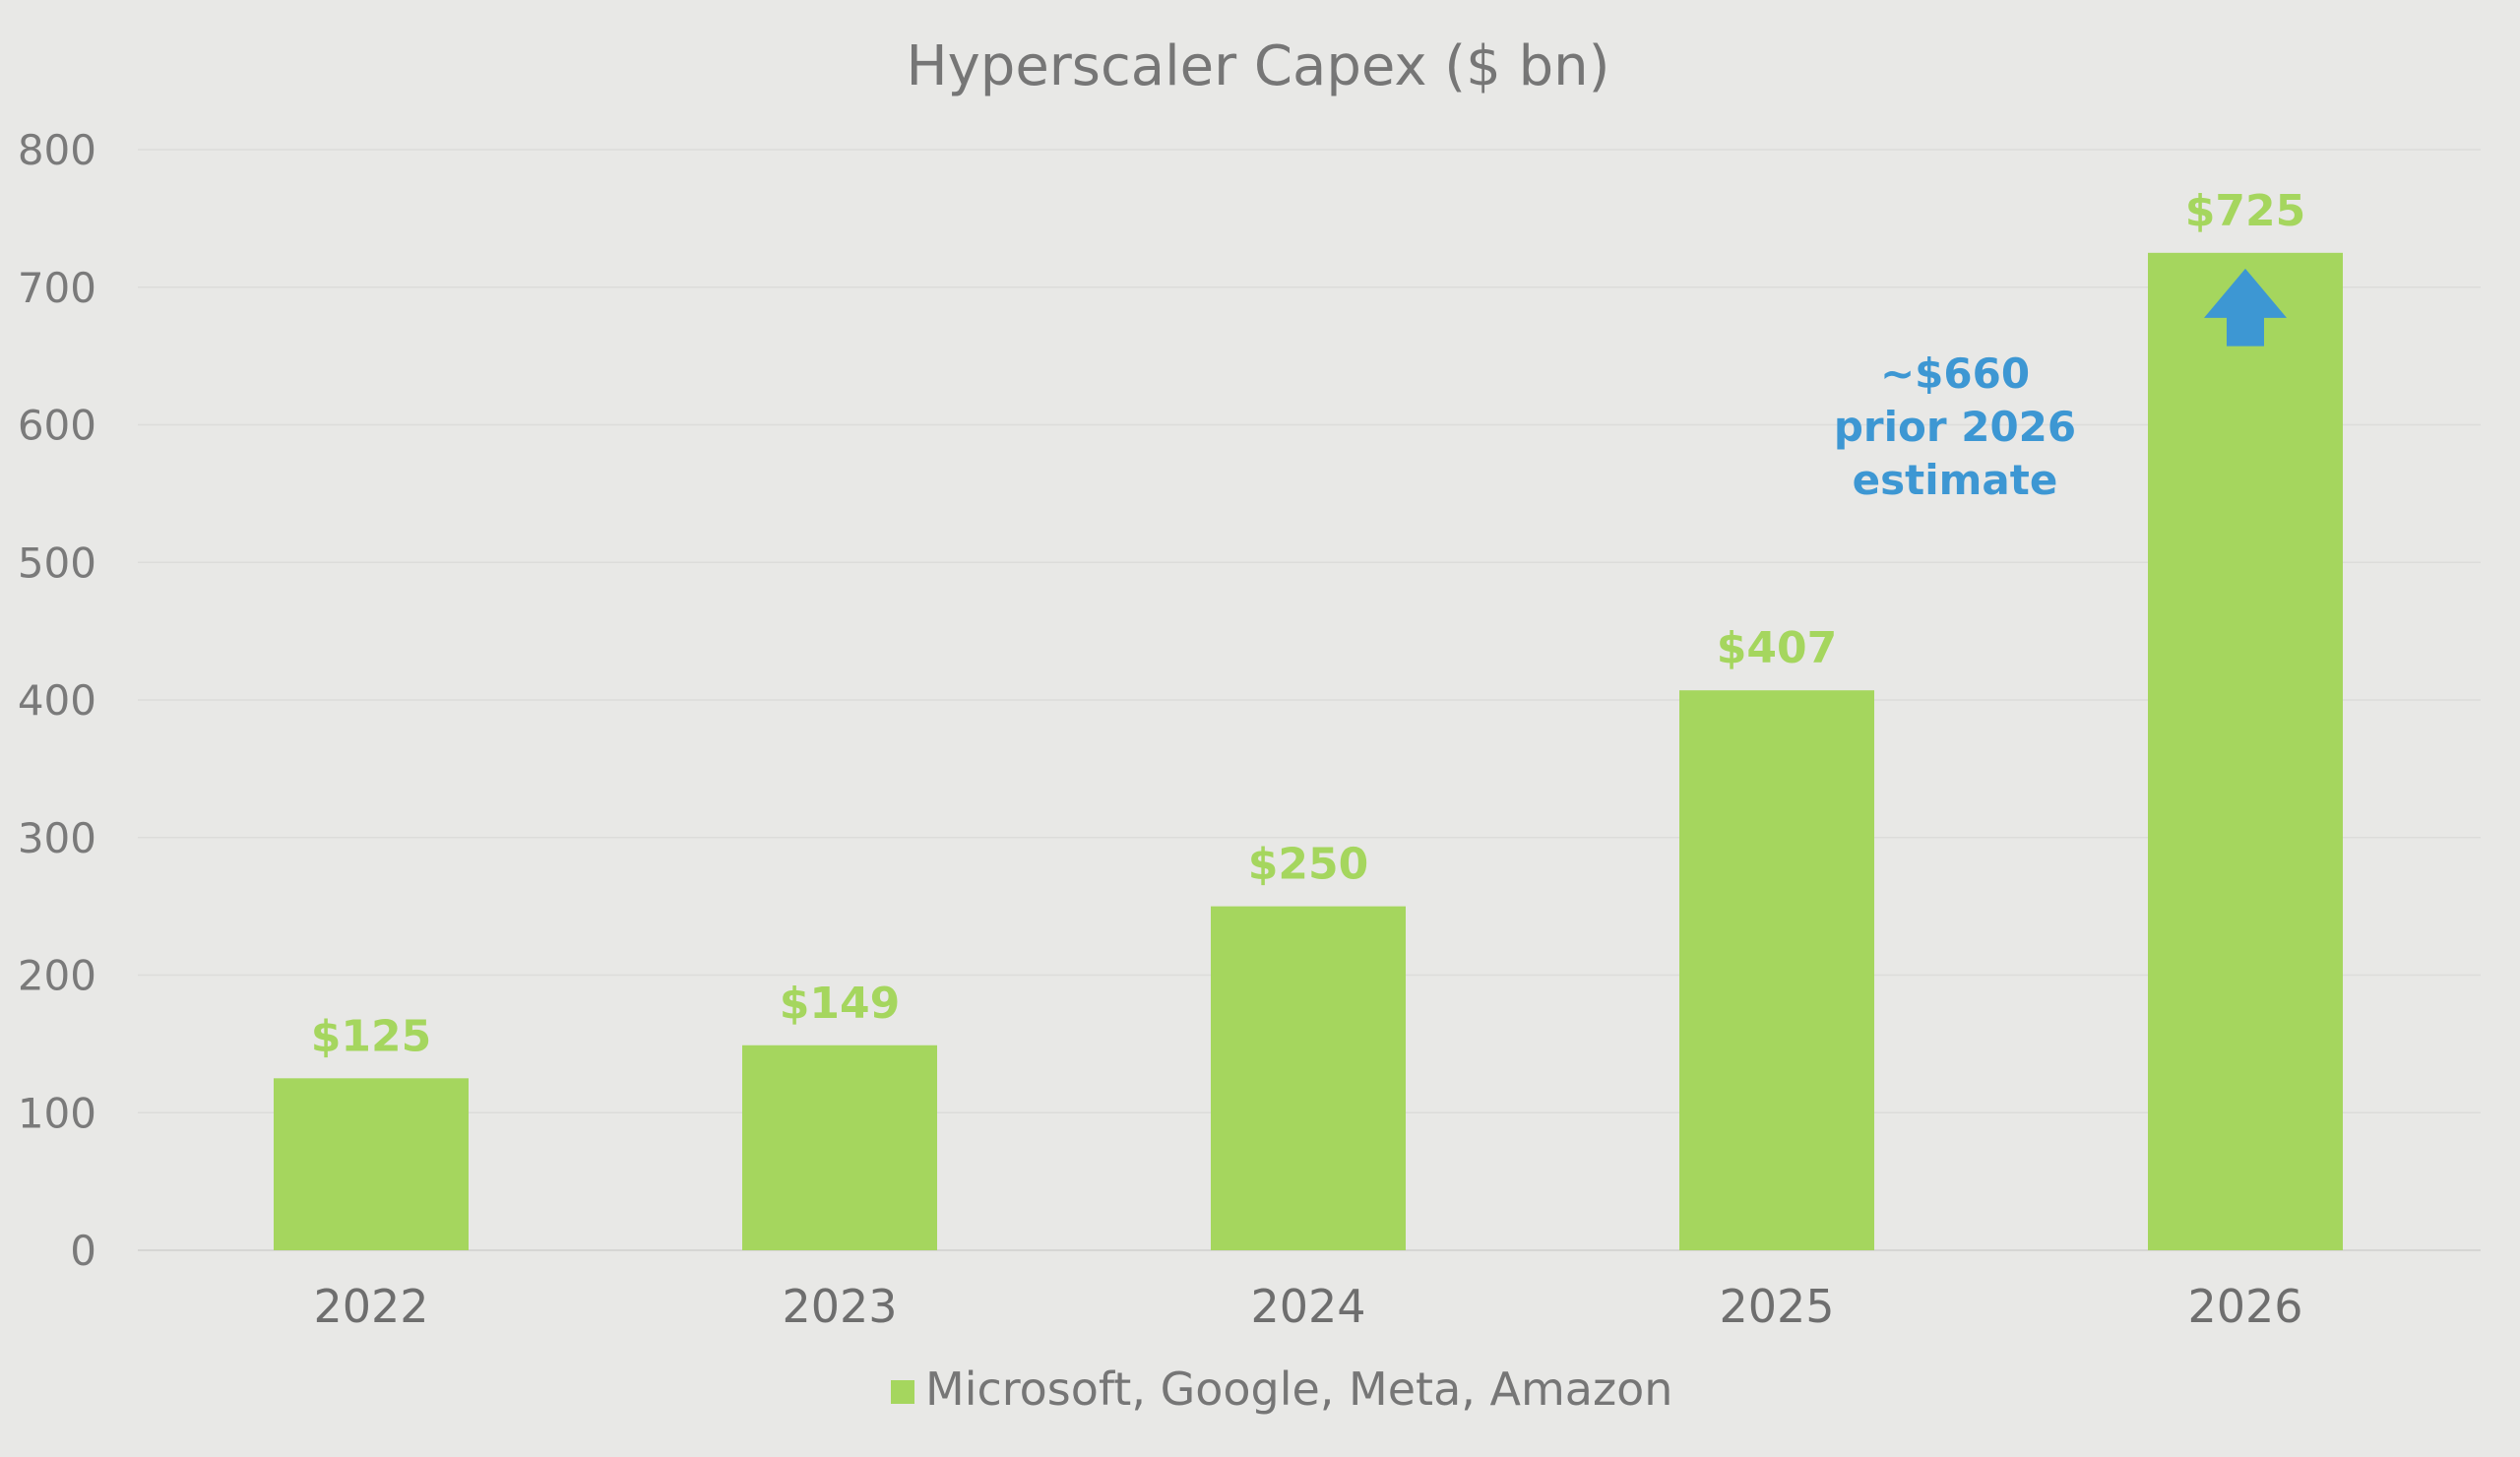  I want to click on data-label: $125, so click(371, 1036).